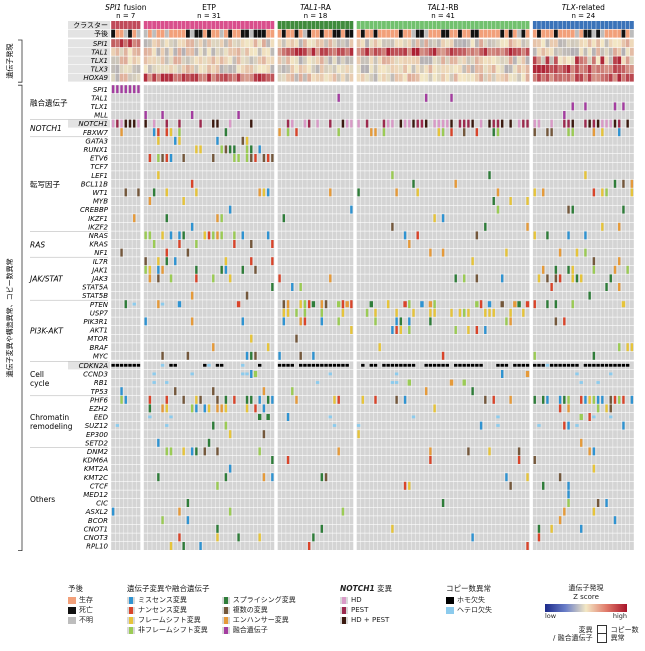 This screenshot has height=651, width=645. Describe the element at coordinates (234, 235) in the screenshot. I see `mut-mark-NRAS` at that location.